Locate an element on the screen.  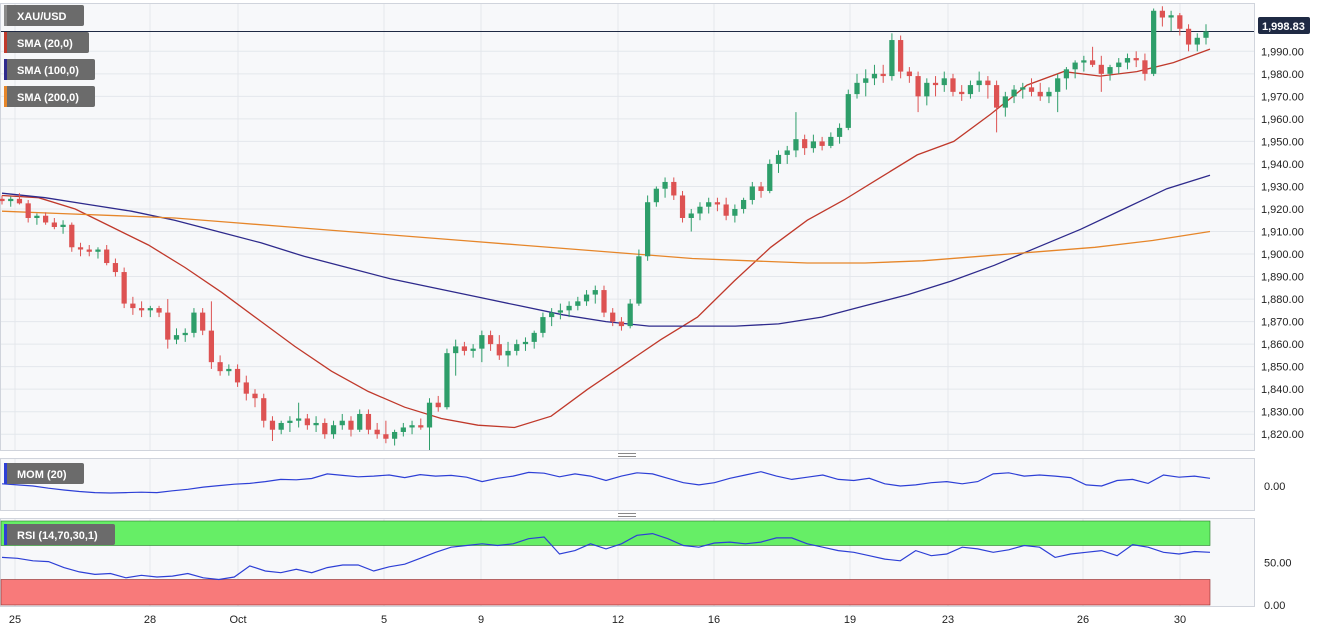
legend-symbol: XAU/USD is located at coordinates (44, 15).